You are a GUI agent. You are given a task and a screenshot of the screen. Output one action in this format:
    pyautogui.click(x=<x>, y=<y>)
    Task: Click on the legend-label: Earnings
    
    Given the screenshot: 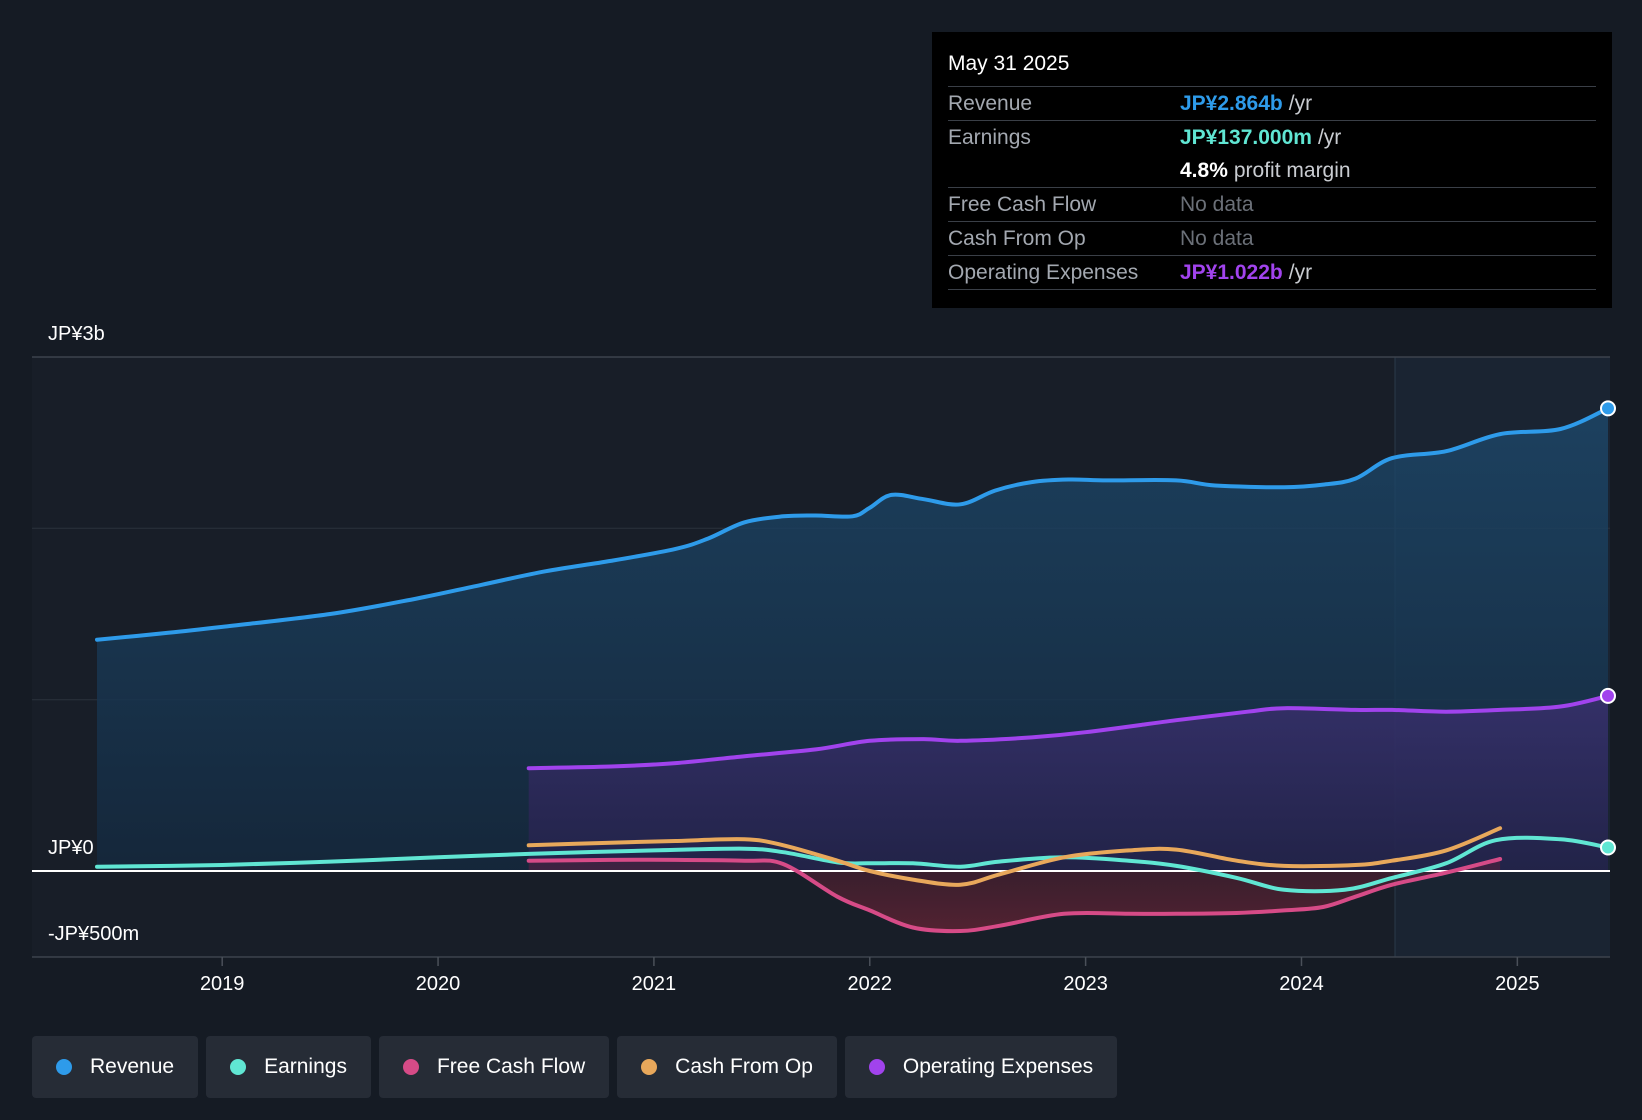 What is the action you would take?
    pyautogui.click(x=305, y=1066)
    